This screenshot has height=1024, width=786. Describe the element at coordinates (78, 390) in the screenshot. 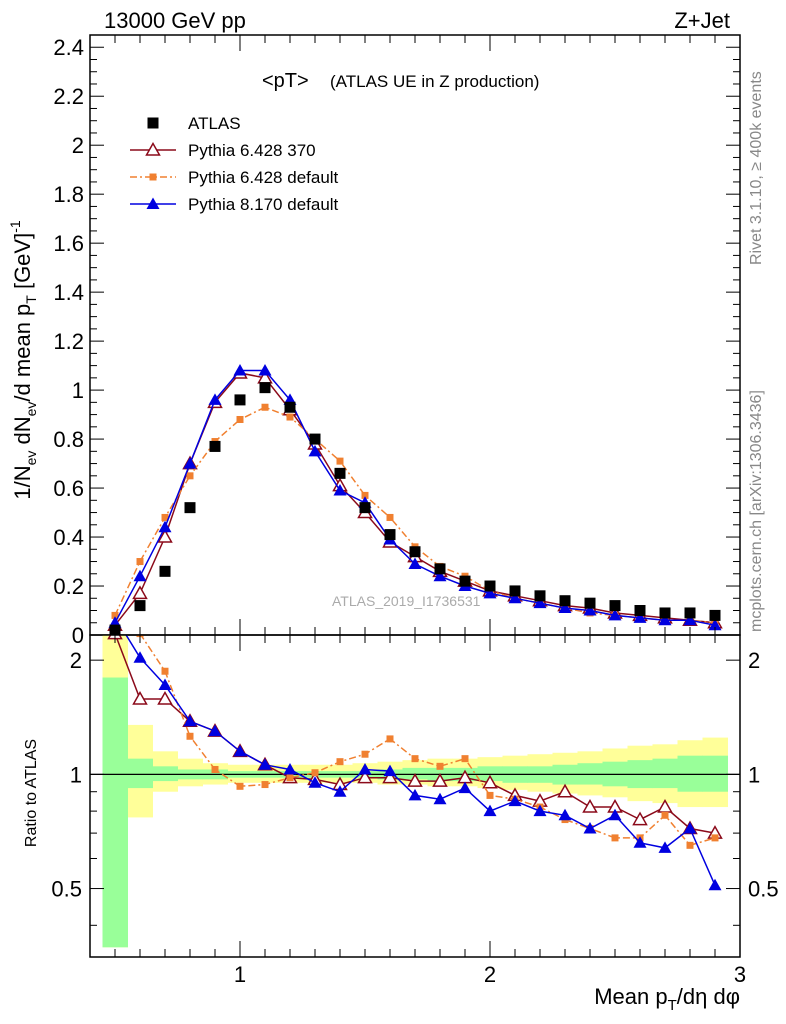

I see `main-y-tick-label: 1` at that location.